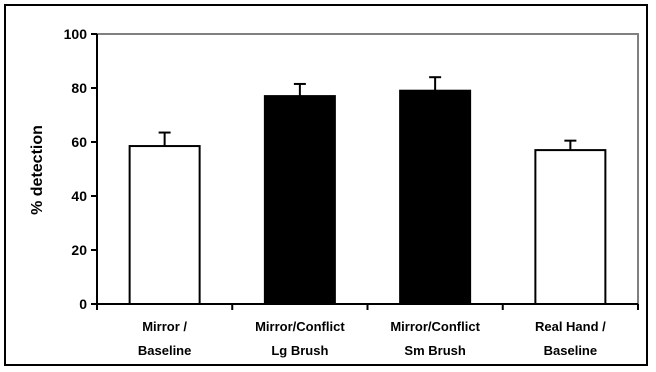 This screenshot has height=372, width=656. I want to click on x-category-label: Real Hand /, so click(570, 326).